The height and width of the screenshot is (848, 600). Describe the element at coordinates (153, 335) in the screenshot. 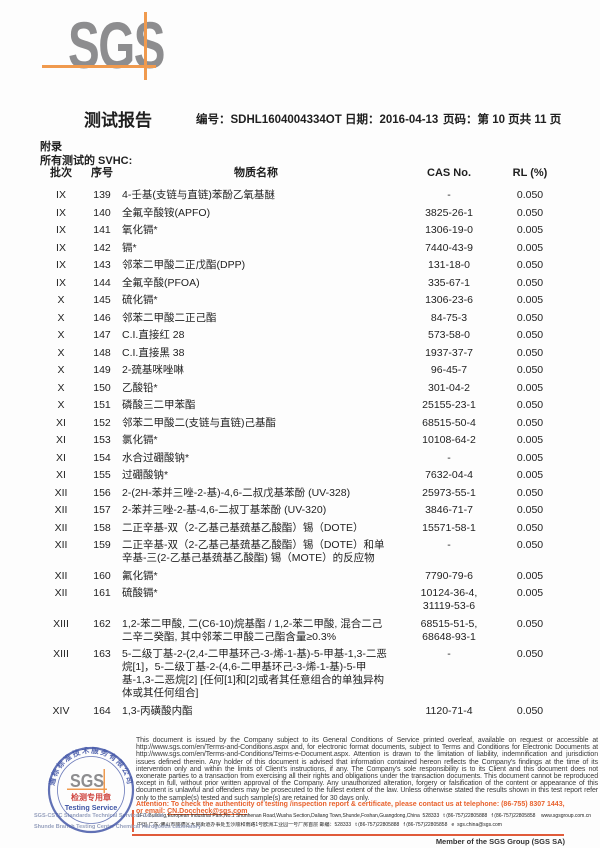

I see `cell-name: C.I.直接红 28` at that location.